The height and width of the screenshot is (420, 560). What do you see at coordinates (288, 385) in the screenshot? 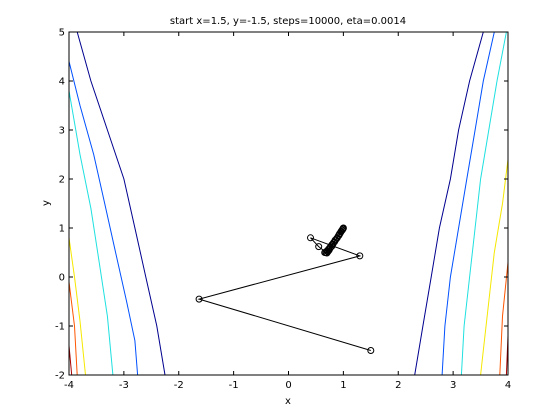
I see `x-tick-label-0: 0` at bounding box center [288, 385].